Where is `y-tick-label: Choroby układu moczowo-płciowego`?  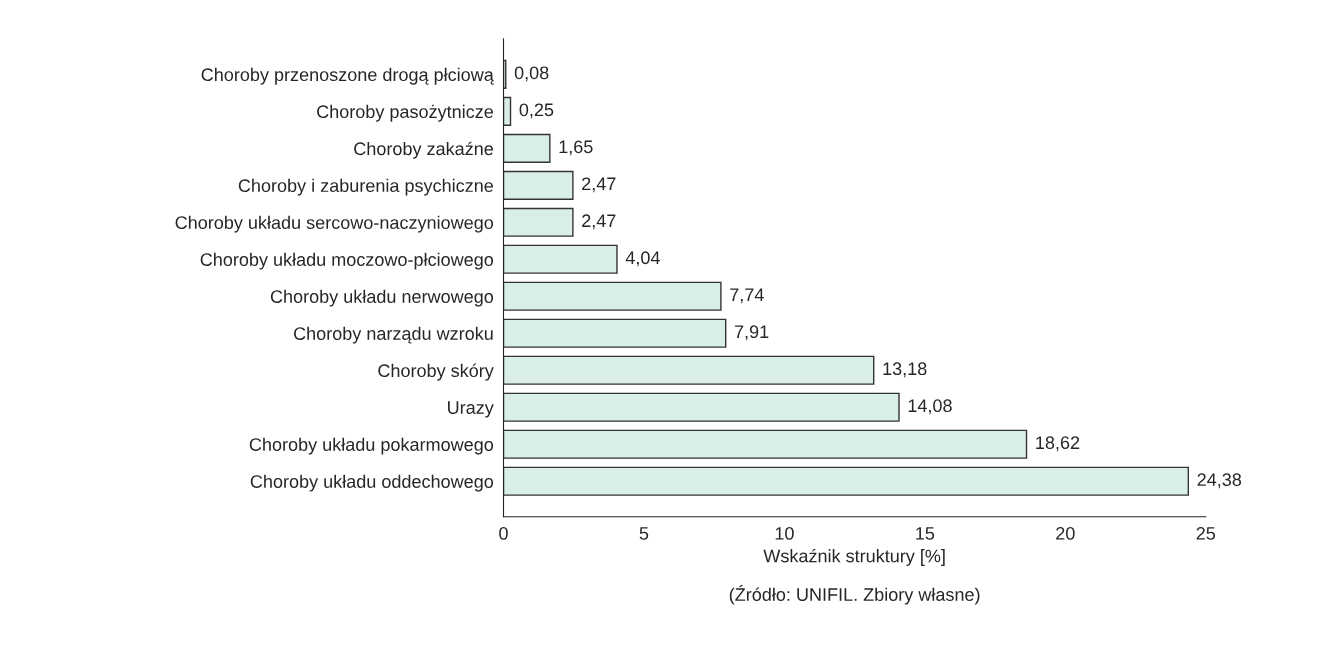
y-tick-label: Choroby układu moczowo-płciowego is located at coordinates (347, 261).